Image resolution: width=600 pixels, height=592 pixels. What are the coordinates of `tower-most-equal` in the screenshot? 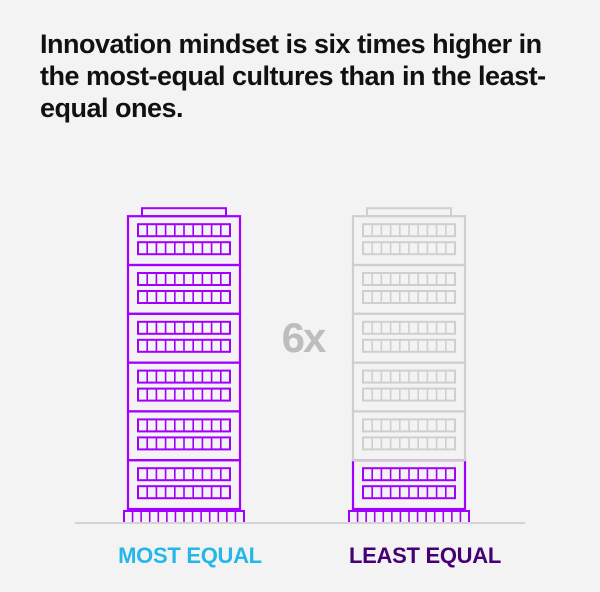 It's located at (184, 365).